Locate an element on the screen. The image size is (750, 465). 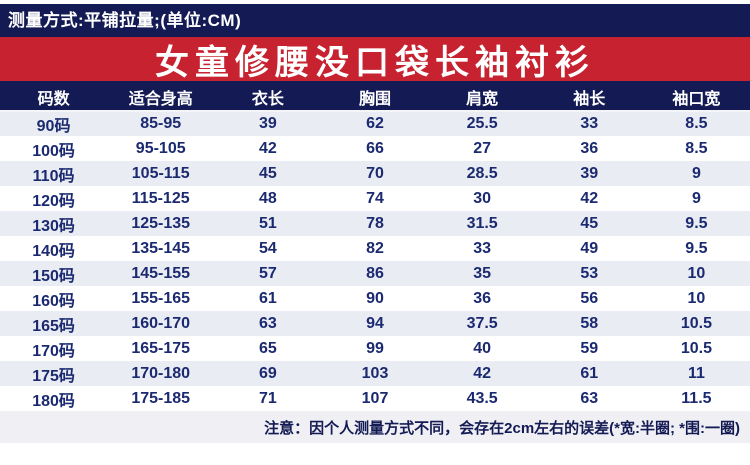
table-cell: 43.5 is located at coordinates (482, 398).